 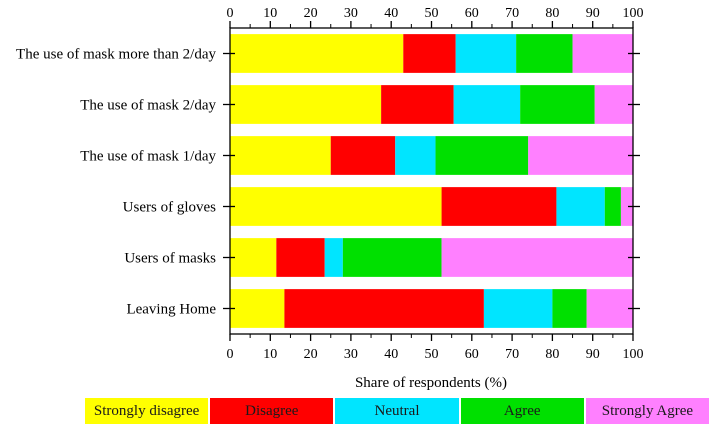 I want to click on x-tick-label-top: 60, so click(x=472, y=13).